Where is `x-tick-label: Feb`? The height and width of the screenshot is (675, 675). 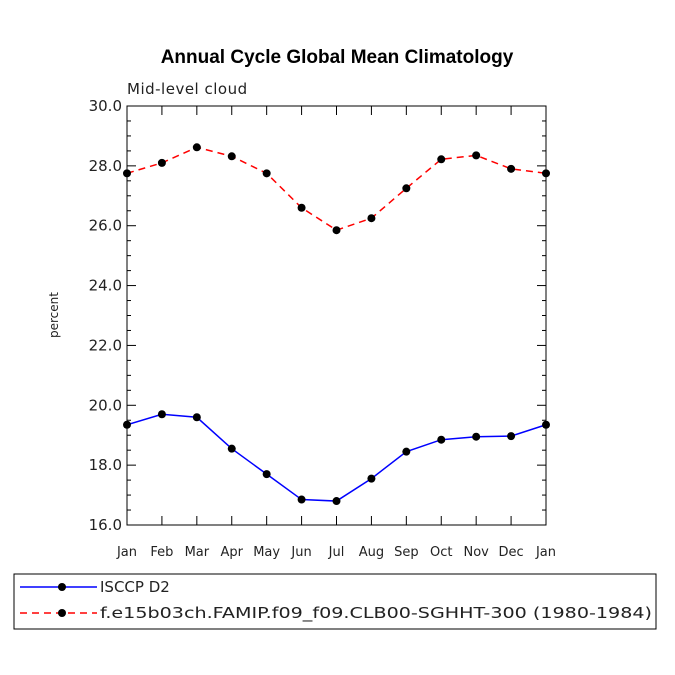
x-tick-label: Feb is located at coordinates (161, 552).